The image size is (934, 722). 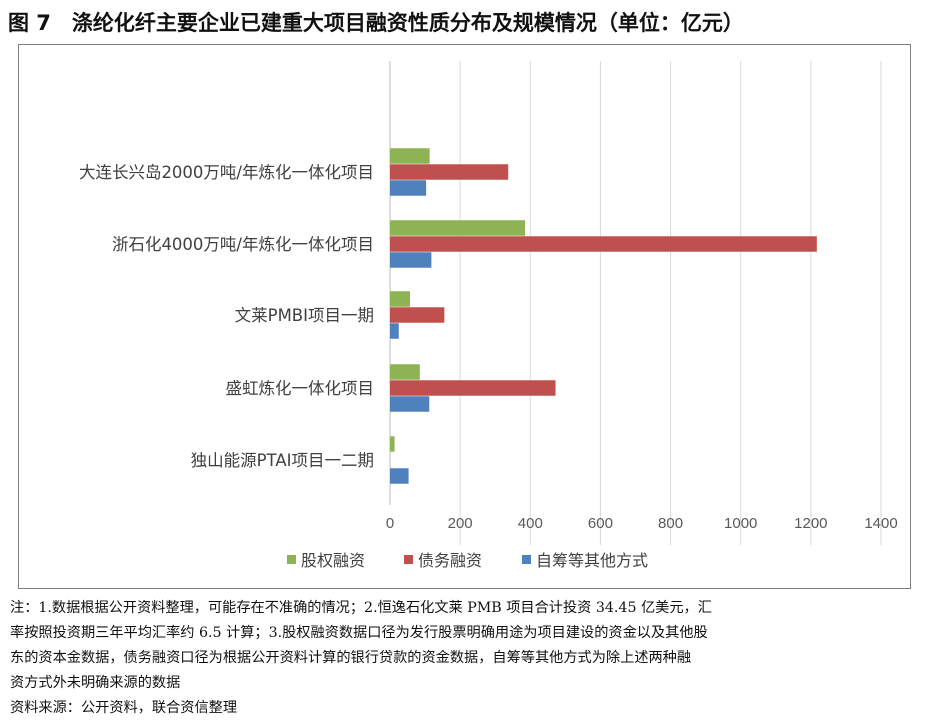 I want to click on x-tick-label: 1400, so click(x=880, y=523).